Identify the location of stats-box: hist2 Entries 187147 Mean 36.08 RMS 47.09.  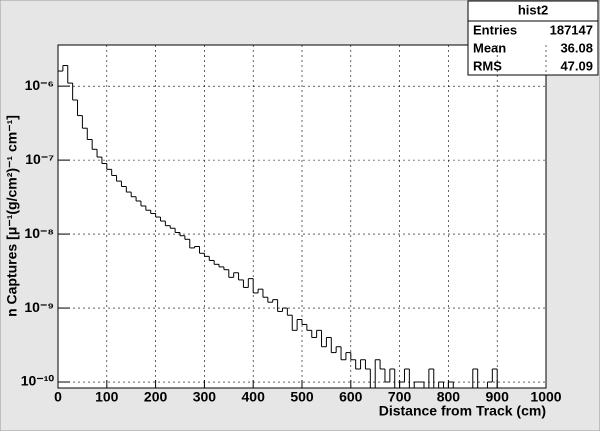
(533, 38).